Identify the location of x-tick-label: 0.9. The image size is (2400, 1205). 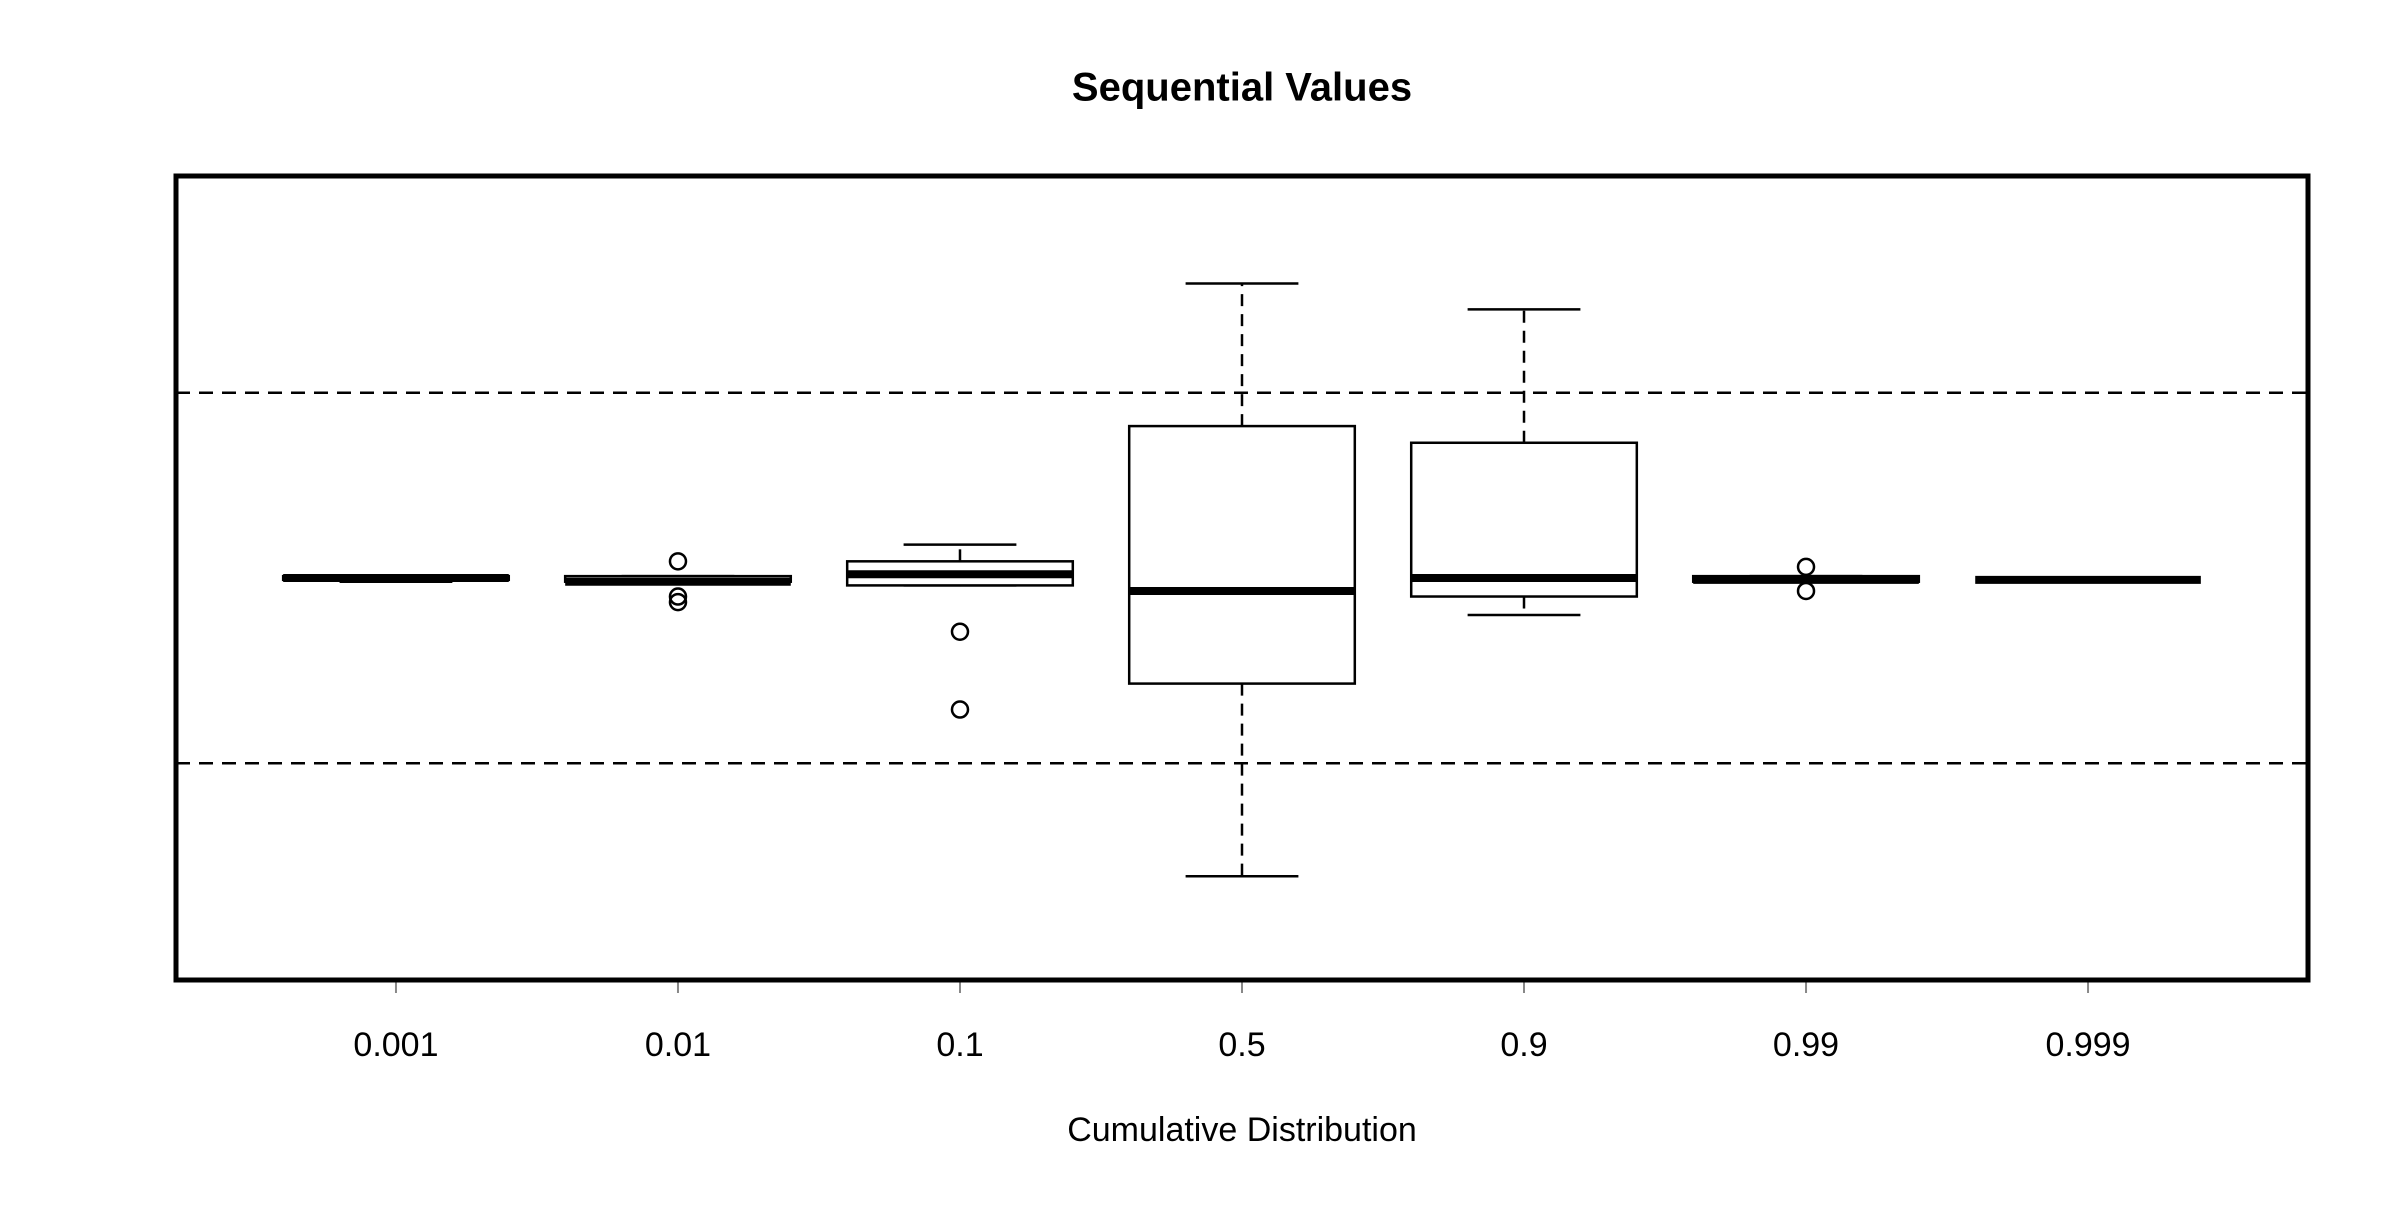
(1523, 1045).